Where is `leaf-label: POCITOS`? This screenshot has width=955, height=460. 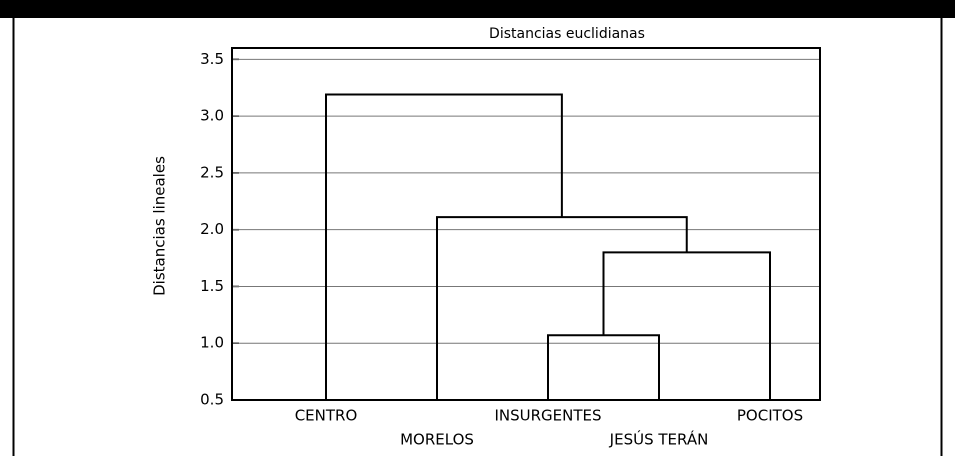 leaf-label: POCITOS is located at coordinates (770, 416).